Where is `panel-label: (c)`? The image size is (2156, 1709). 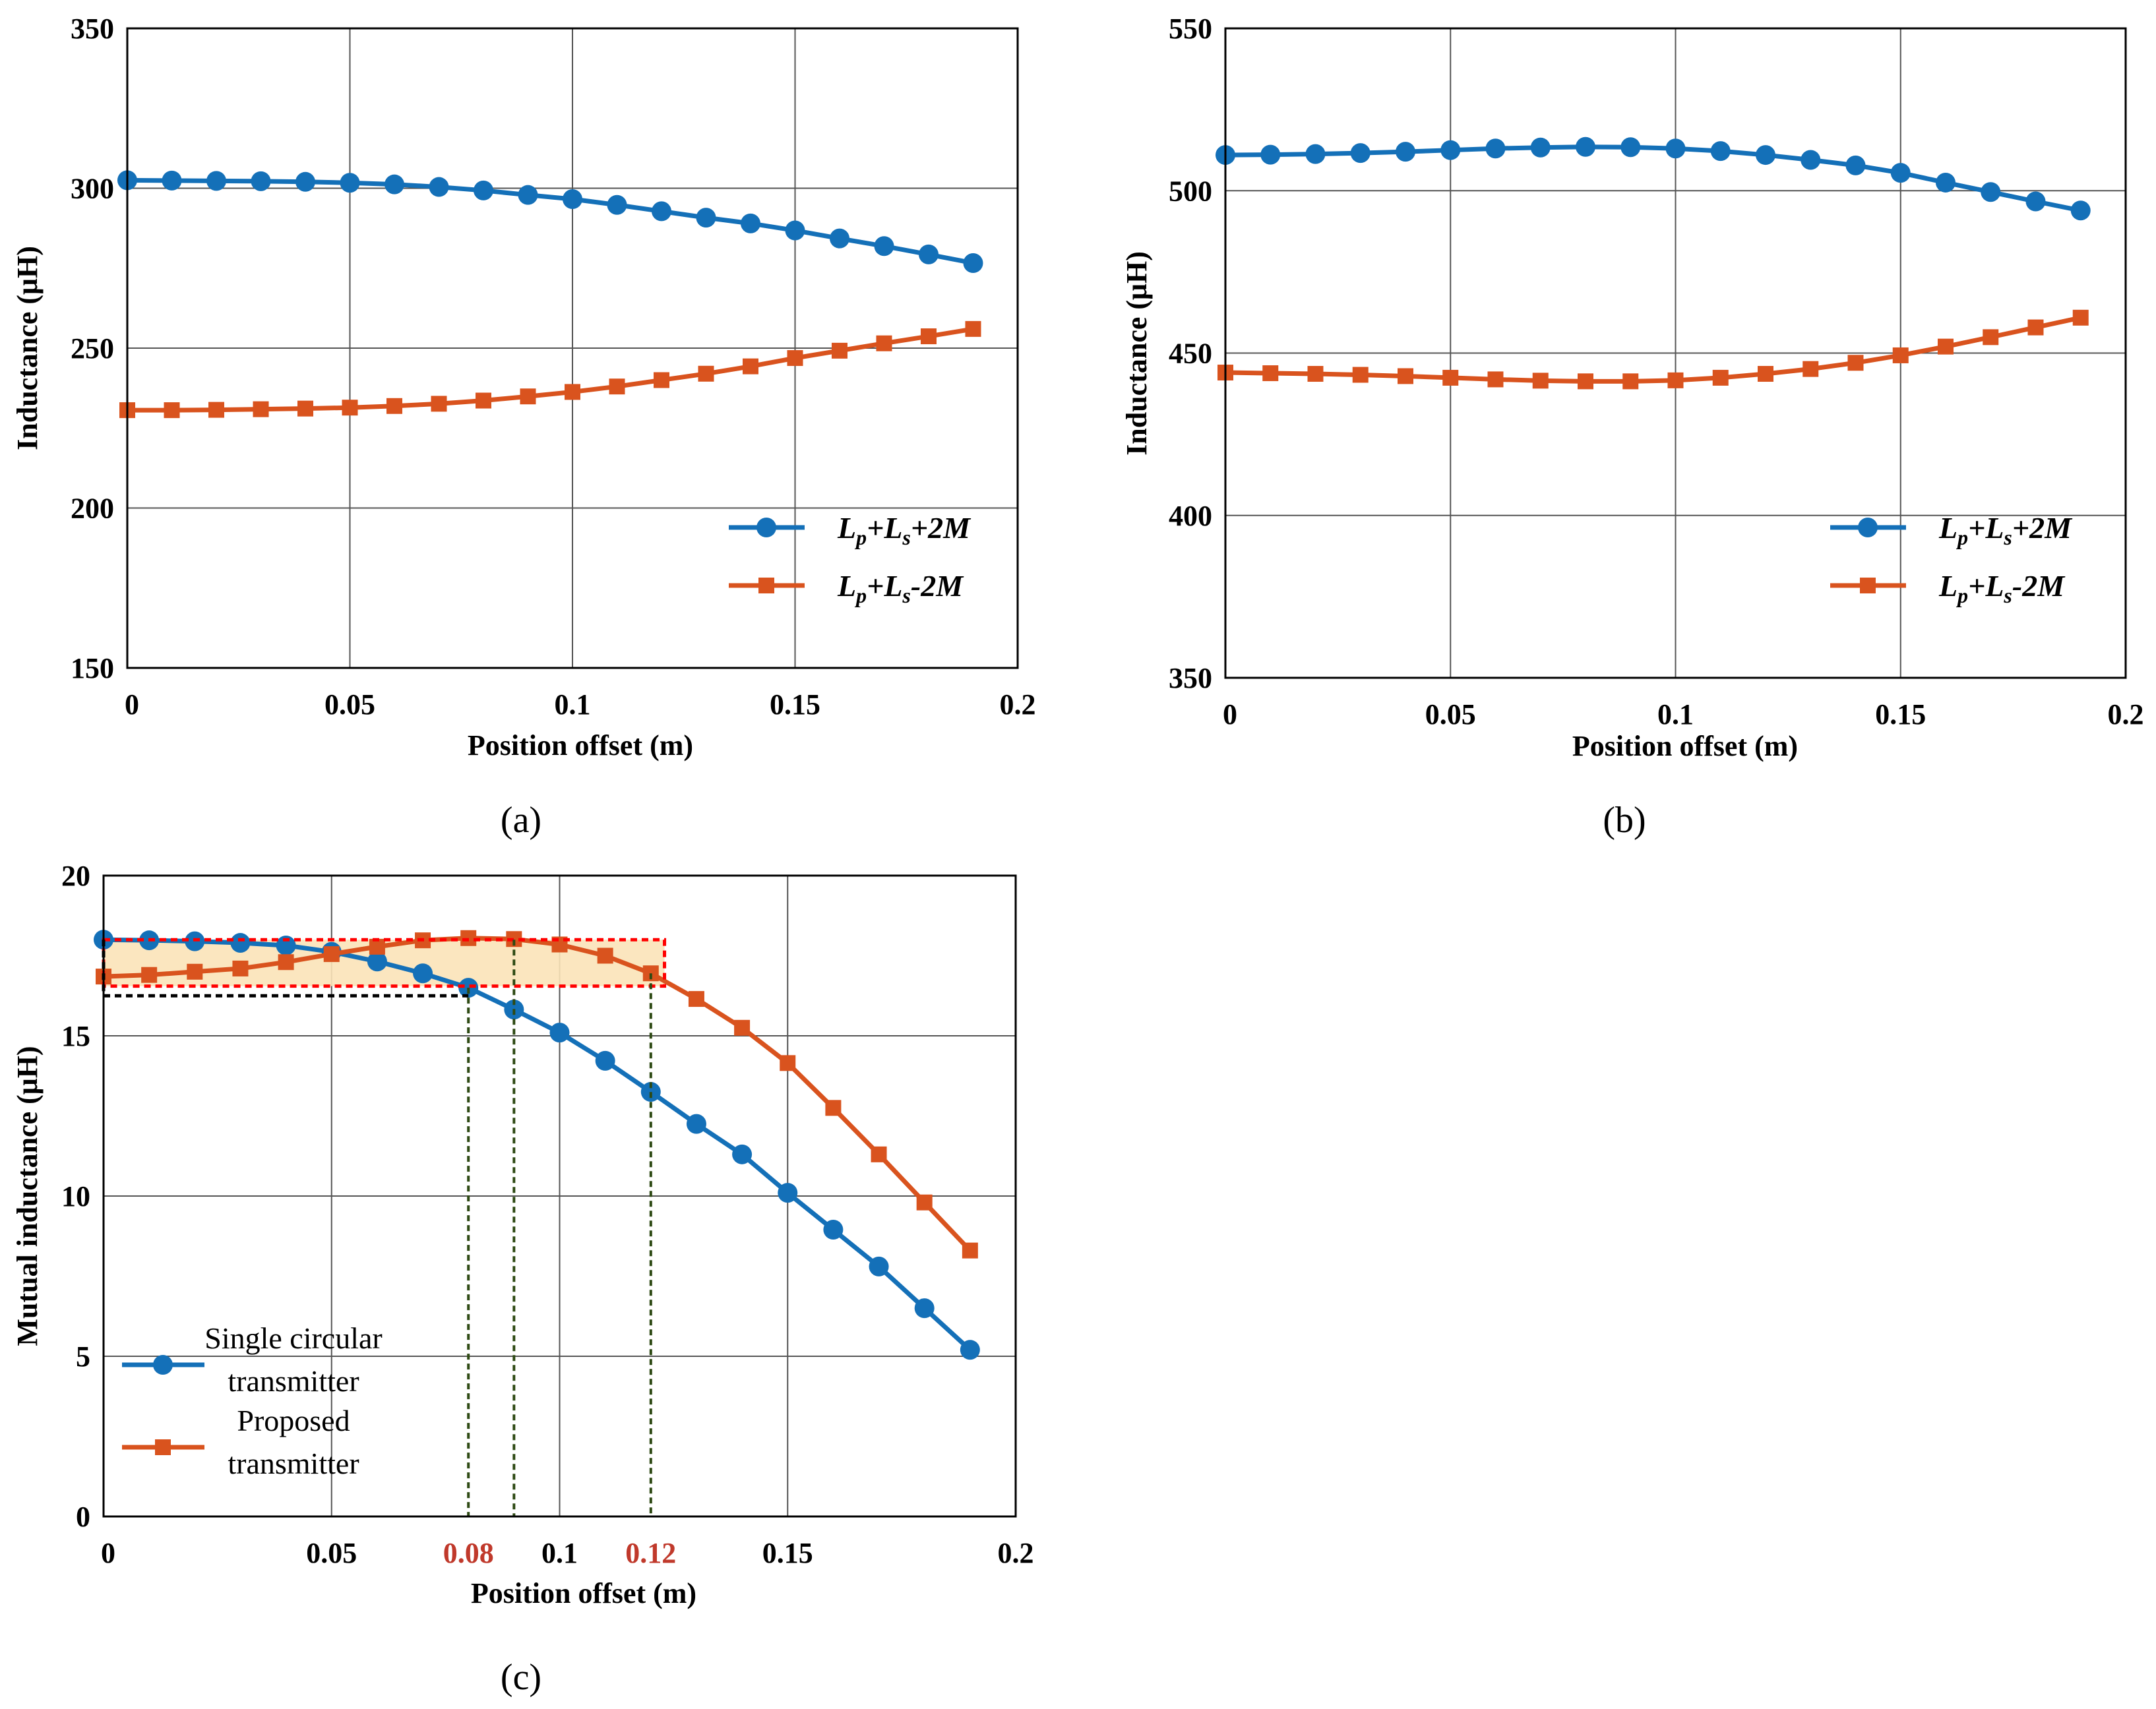
panel-label: (c) is located at coordinates (521, 1677).